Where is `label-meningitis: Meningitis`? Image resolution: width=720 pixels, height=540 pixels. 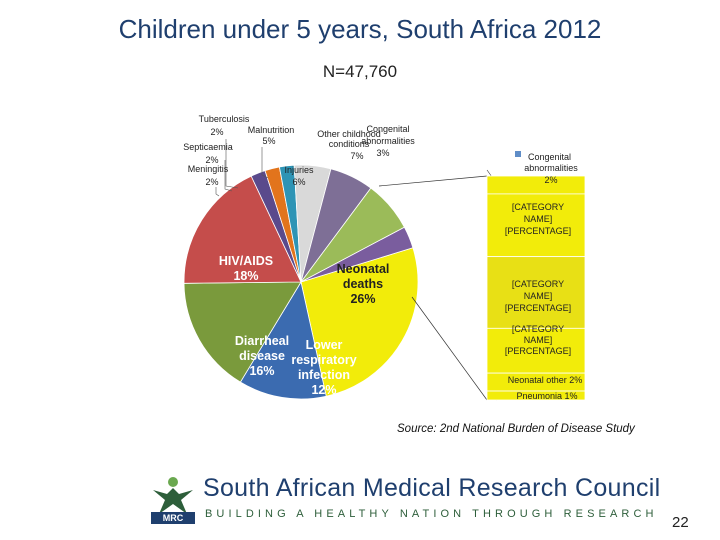 label-meningitis: Meningitis is located at coordinates (208, 169).